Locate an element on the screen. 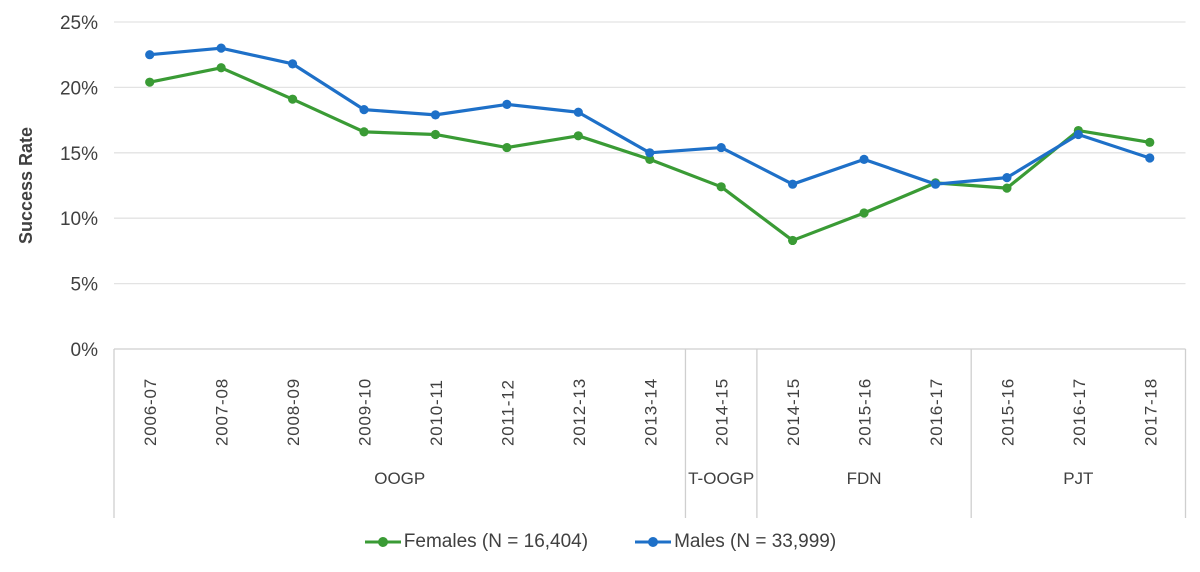  category-label: 2012-13 is located at coordinates (579, 412).